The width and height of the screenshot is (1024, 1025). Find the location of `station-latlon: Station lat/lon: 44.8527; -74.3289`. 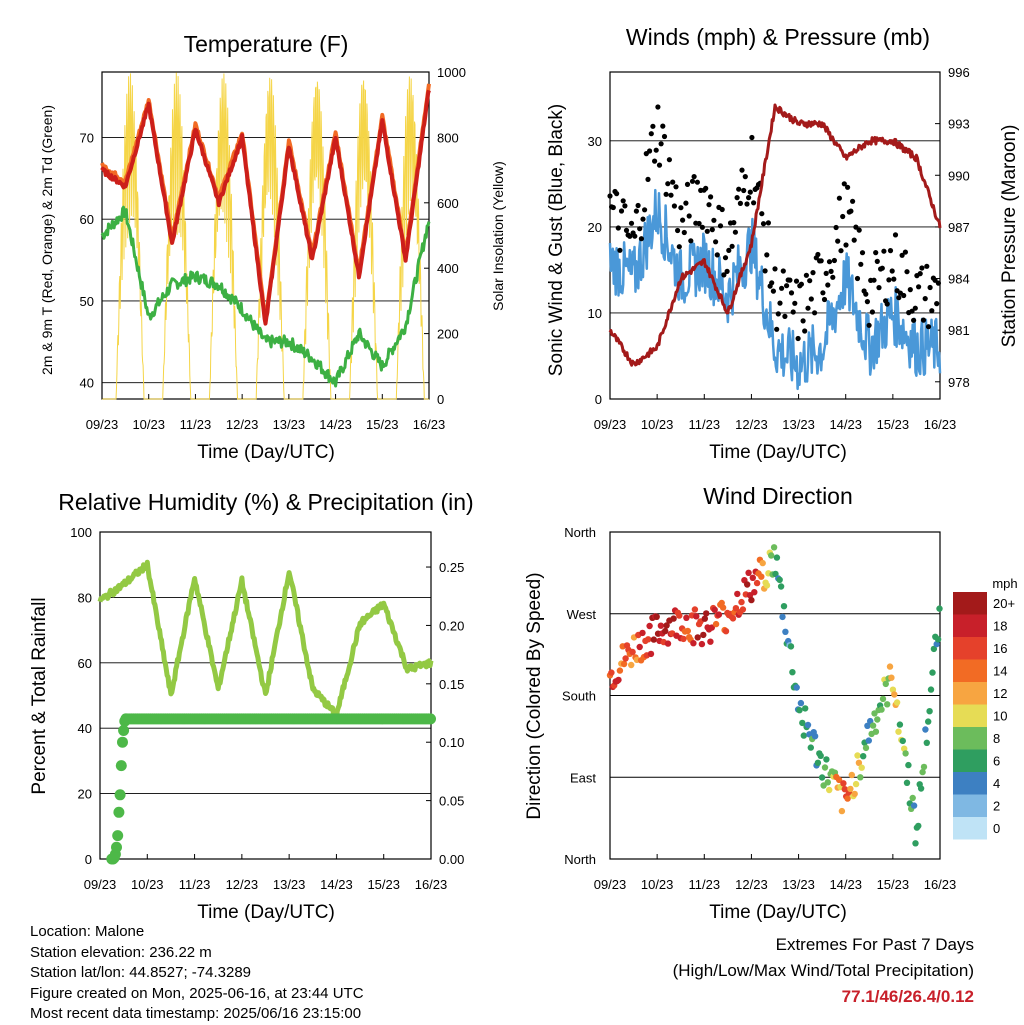

station-latlon: Station lat/lon: 44.8527; -74.3289 is located at coordinates (141, 972).